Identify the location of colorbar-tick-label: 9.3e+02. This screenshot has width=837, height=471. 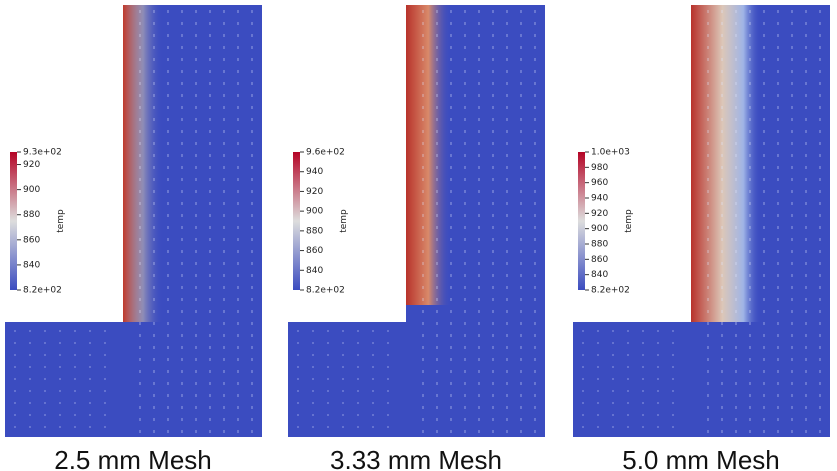
(42, 153).